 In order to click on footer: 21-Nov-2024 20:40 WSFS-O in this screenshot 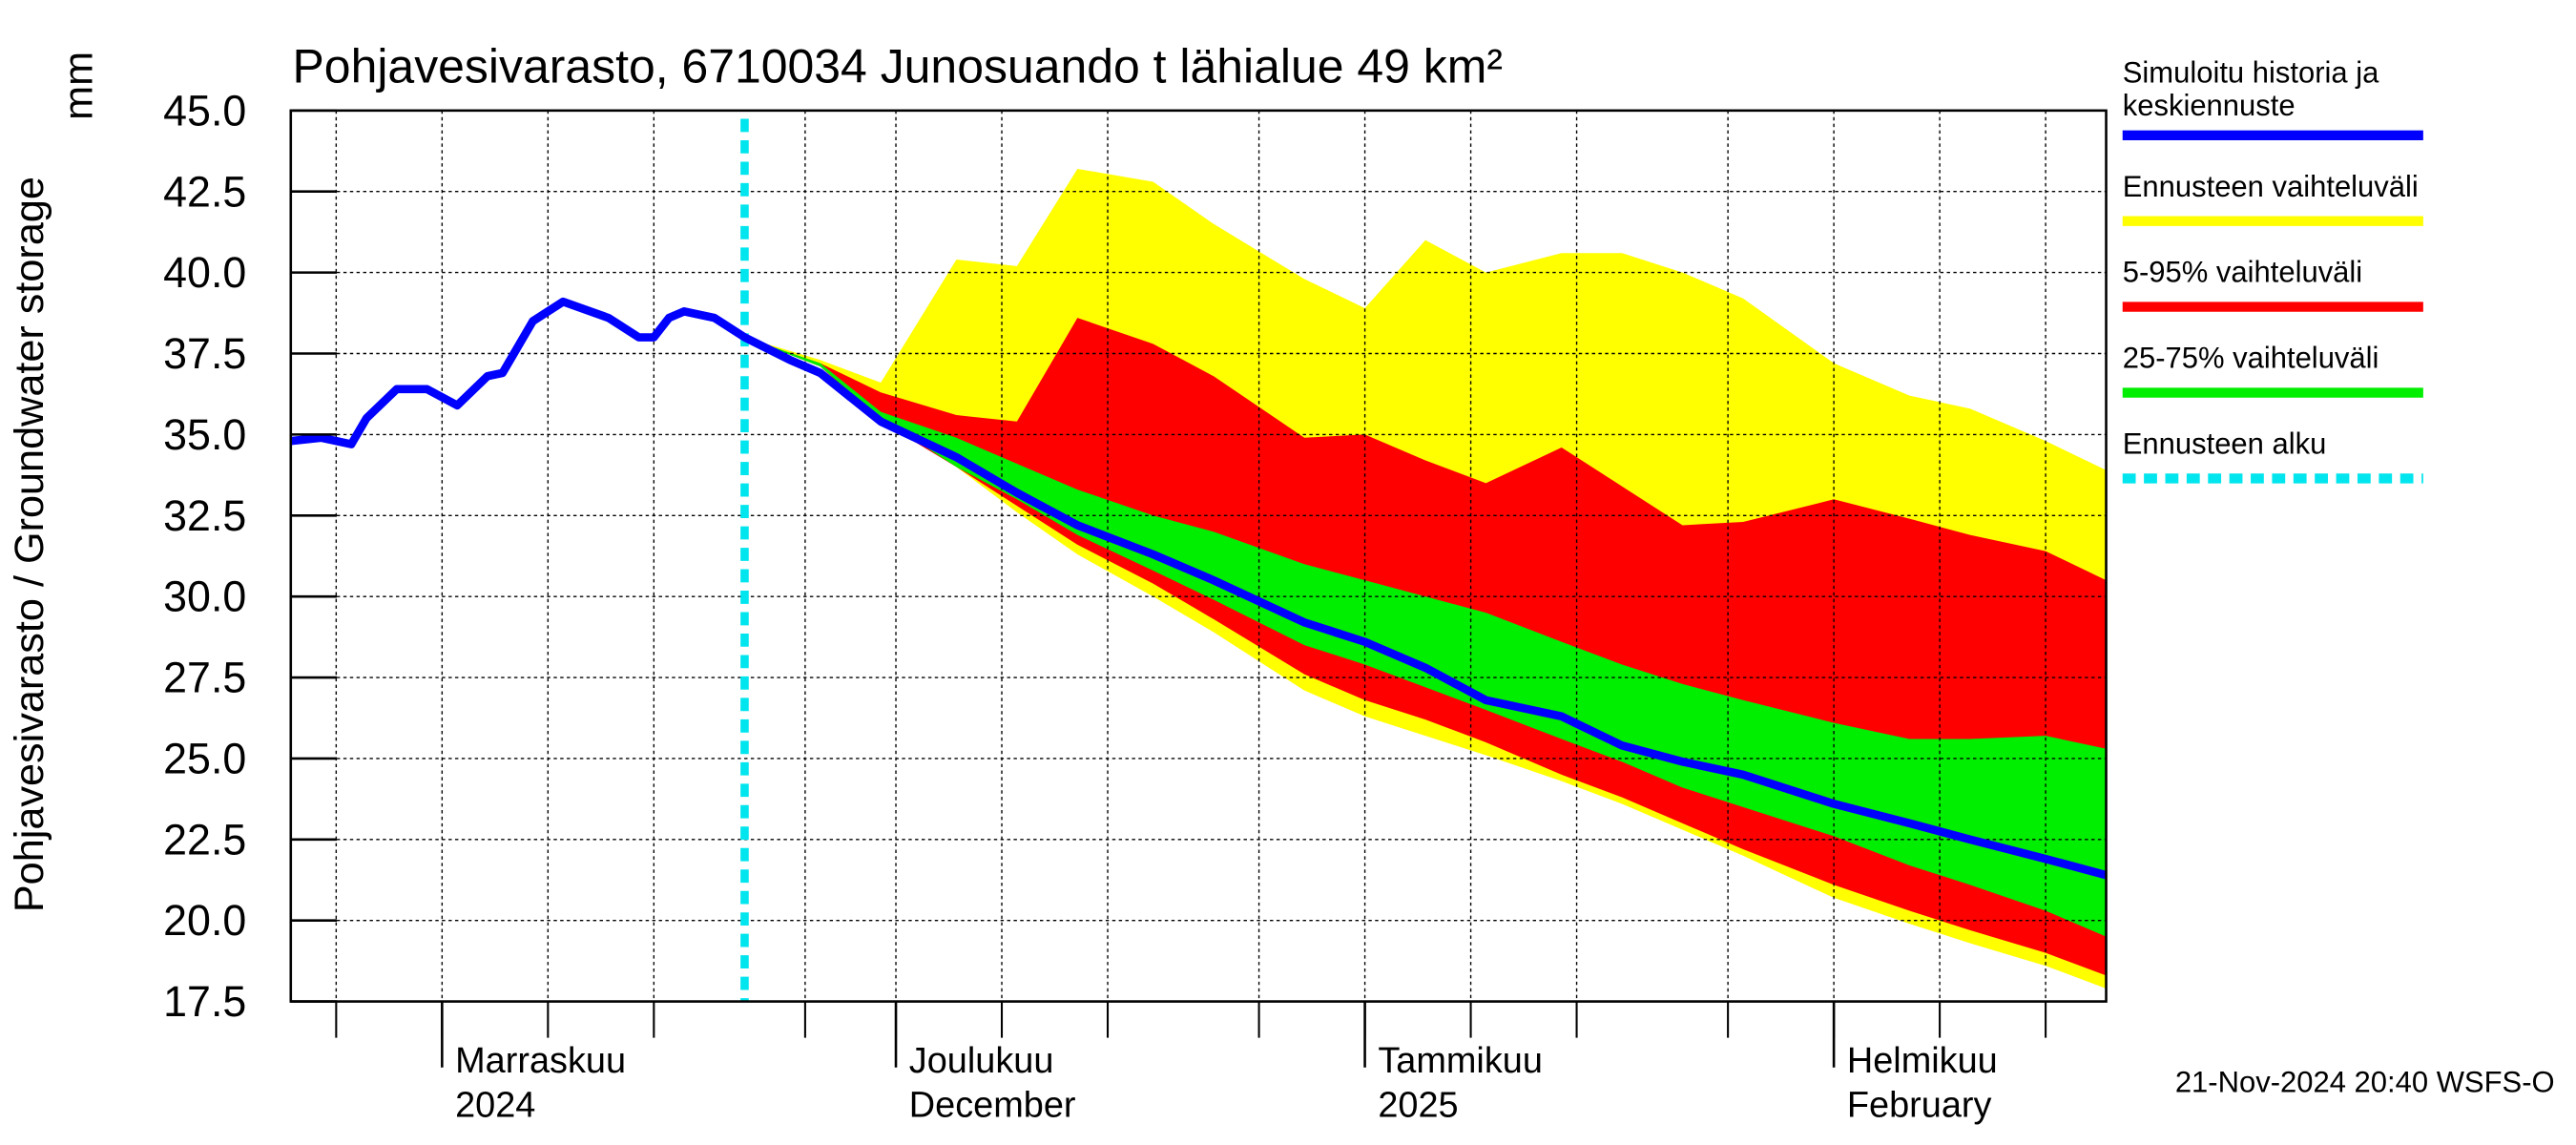, I will do `click(2365, 1082)`.